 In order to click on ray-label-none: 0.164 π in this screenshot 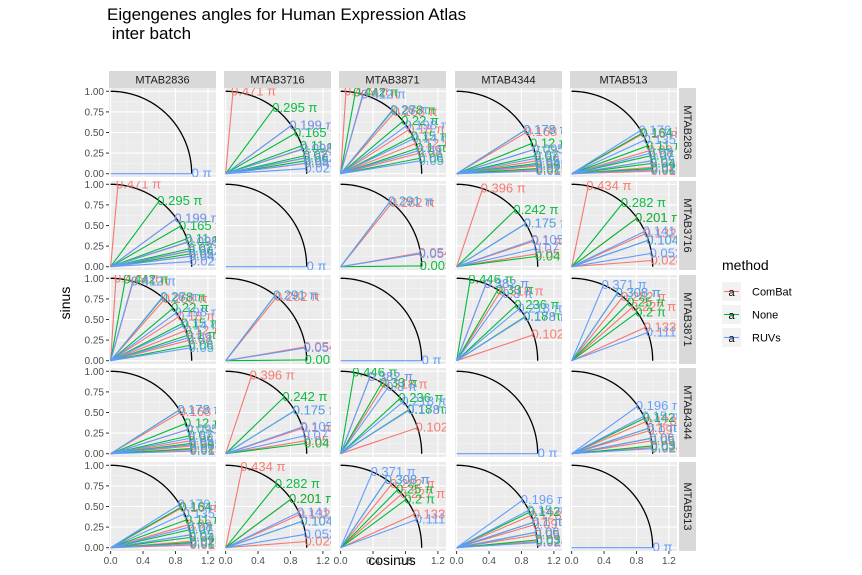, I will do `click(662, 132)`.